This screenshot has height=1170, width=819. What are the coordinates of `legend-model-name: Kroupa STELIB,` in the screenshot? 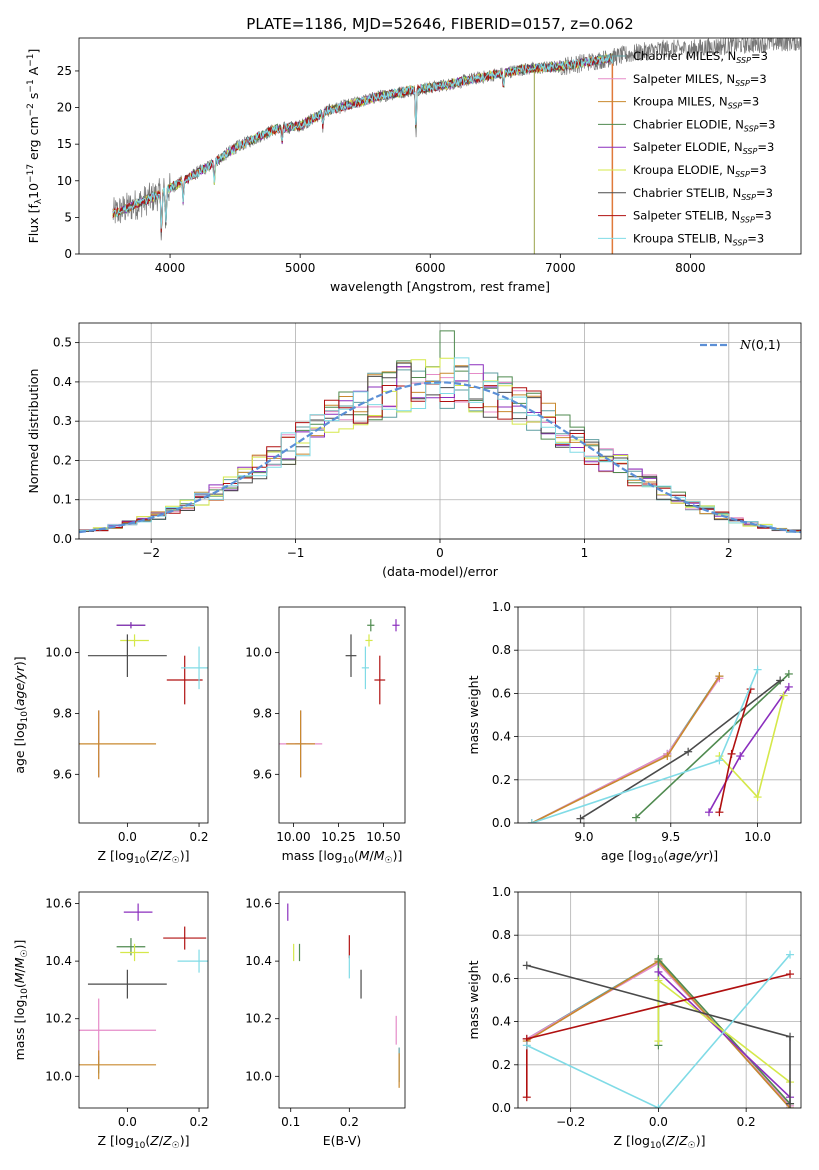 It's located at (678, 238).